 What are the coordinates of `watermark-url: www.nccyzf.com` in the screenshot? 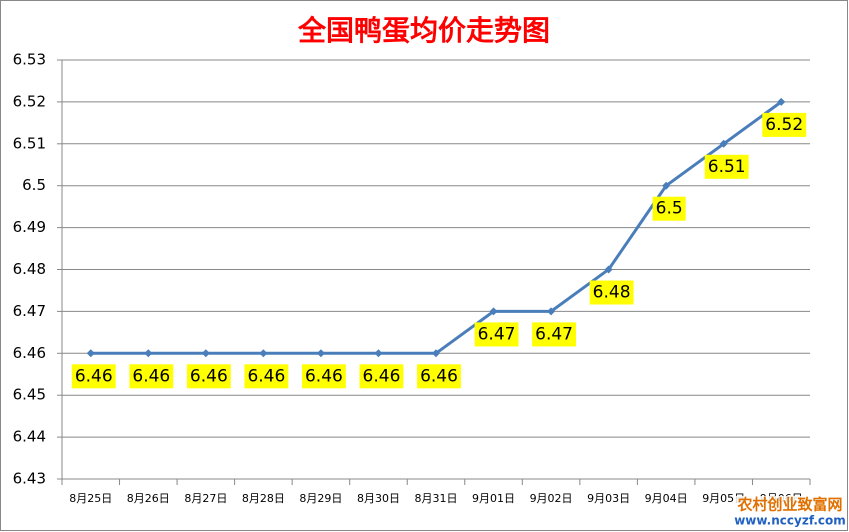 It's located at (790, 521).